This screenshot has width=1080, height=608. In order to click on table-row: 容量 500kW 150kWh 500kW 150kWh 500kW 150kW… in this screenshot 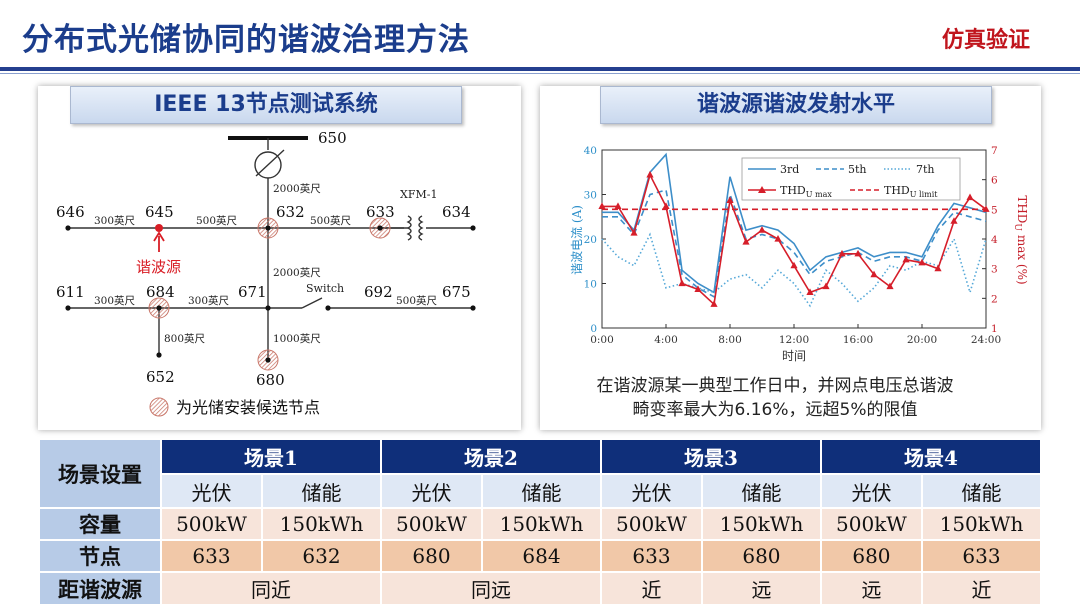, I will do `click(540, 524)`.